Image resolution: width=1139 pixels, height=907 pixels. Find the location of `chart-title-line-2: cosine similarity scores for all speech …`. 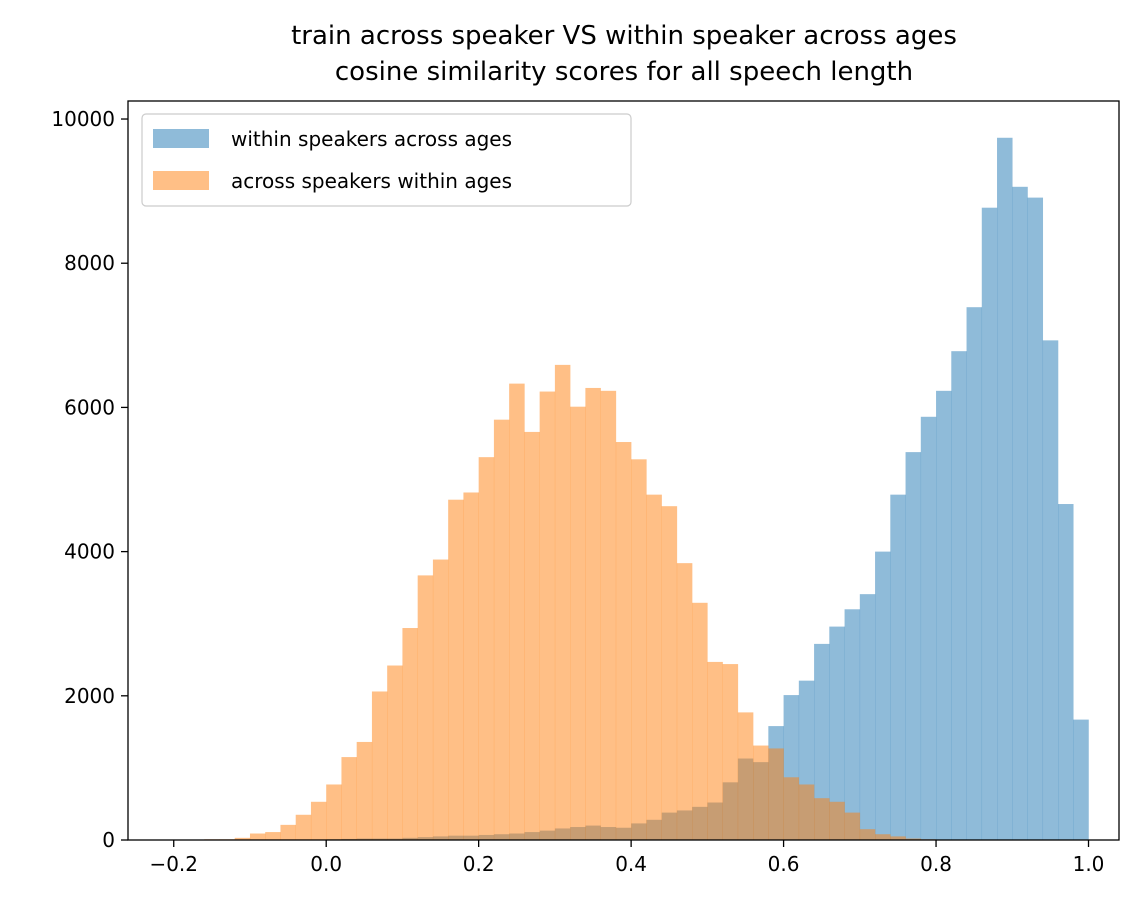

chart-title-line-2: cosine similarity scores for all speech … is located at coordinates (624, 72).